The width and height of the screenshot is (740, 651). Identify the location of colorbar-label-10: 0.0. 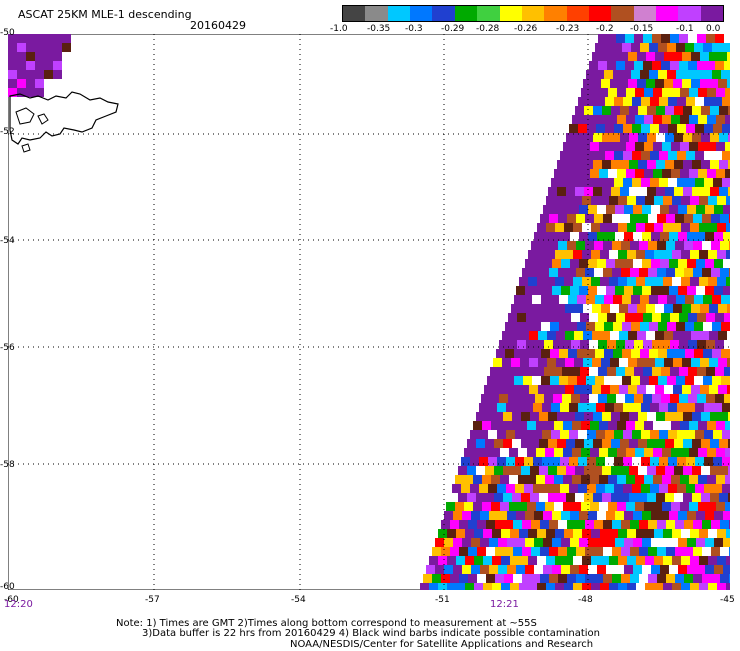
(713, 29).